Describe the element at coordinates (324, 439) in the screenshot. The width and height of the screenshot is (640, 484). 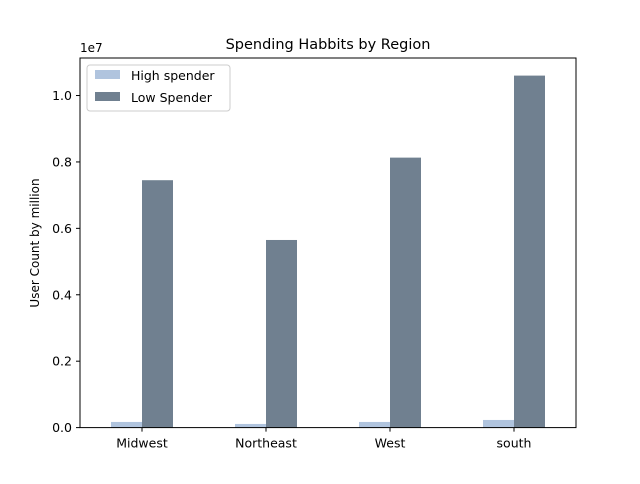
I see `x-ticks-group: Midwest Northeast West south` at that location.